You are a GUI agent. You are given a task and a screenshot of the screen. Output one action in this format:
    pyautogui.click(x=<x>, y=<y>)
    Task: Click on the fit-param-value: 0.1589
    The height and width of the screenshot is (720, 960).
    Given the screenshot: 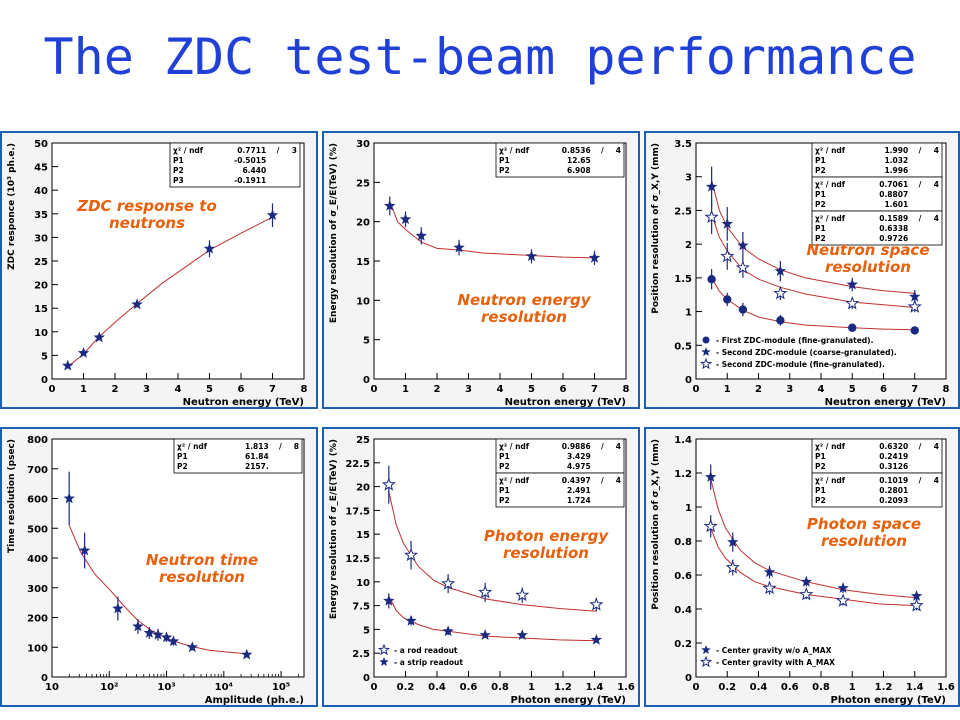 What is the action you would take?
    pyautogui.click(x=893, y=218)
    